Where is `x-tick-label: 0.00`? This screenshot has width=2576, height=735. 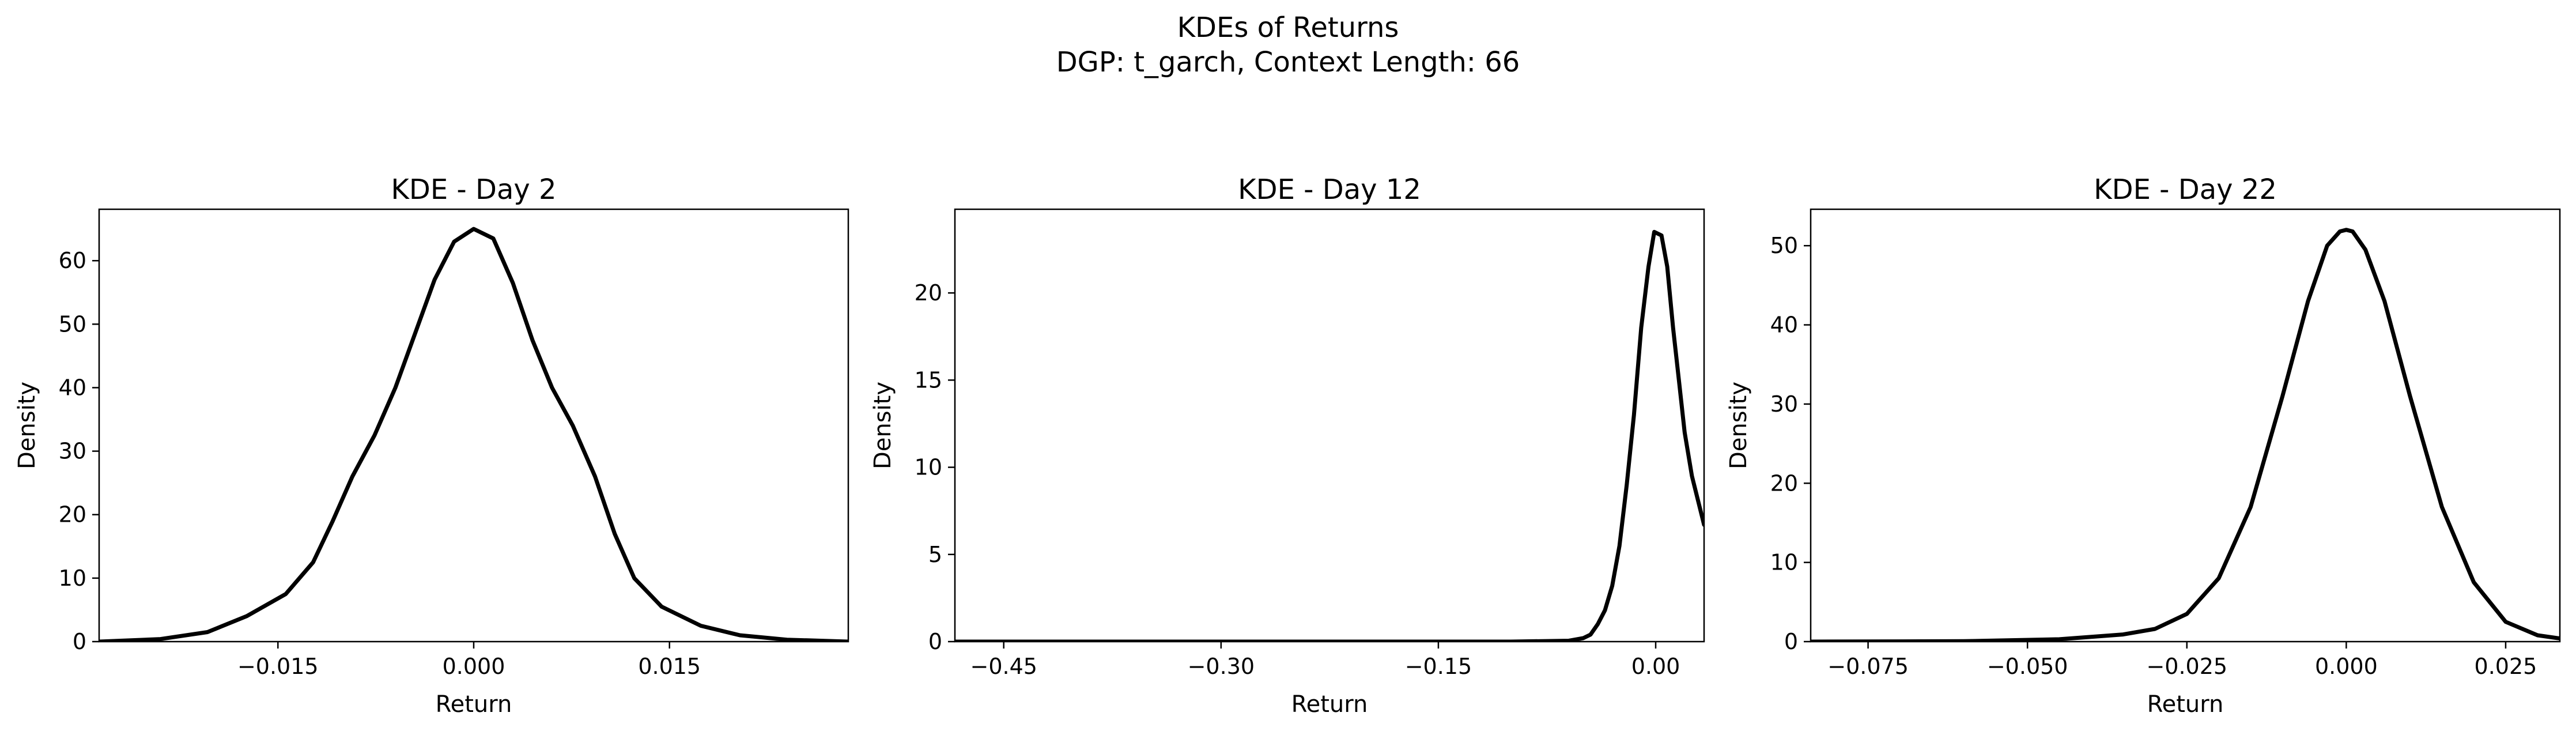 x-tick-label: 0.00 is located at coordinates (1655, 666).